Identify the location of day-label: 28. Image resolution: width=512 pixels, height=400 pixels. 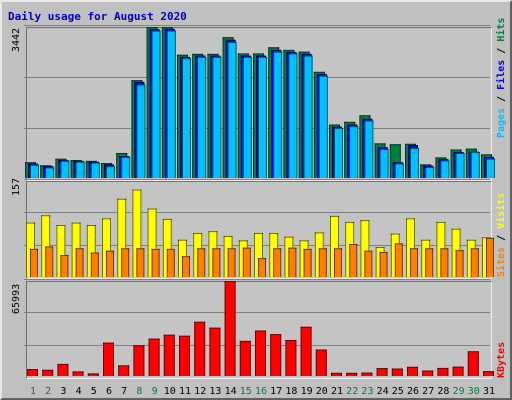
(443, 391).